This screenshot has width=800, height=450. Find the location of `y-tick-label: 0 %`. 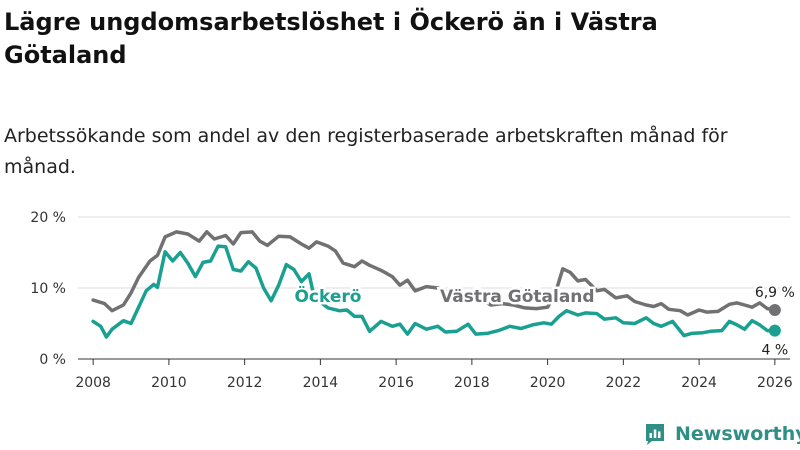

y-tick-label: 0 % is located at coordinates (52, 360).